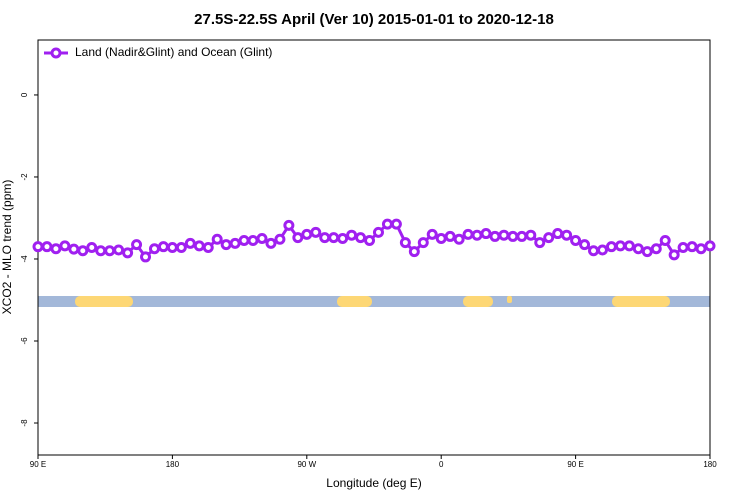 The width and height of the screenshot is (750, 500). What do you see at coordinates (374, 301) in the screenshot?
I see `land-ocean-strip` at bounding box center [374, 301].